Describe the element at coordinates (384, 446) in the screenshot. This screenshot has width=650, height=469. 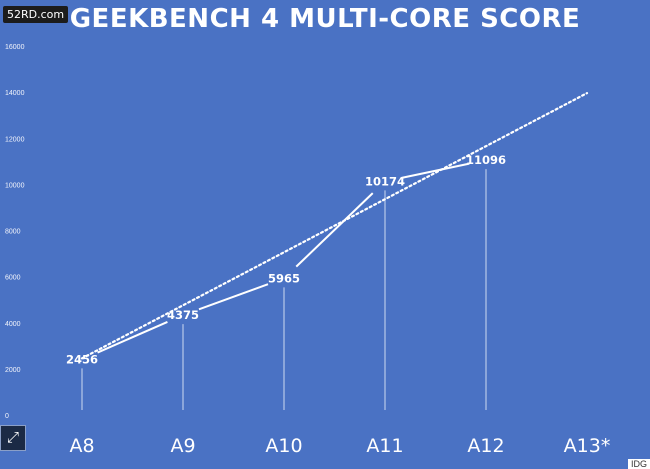
I see `x-category-label: A11` at that location.